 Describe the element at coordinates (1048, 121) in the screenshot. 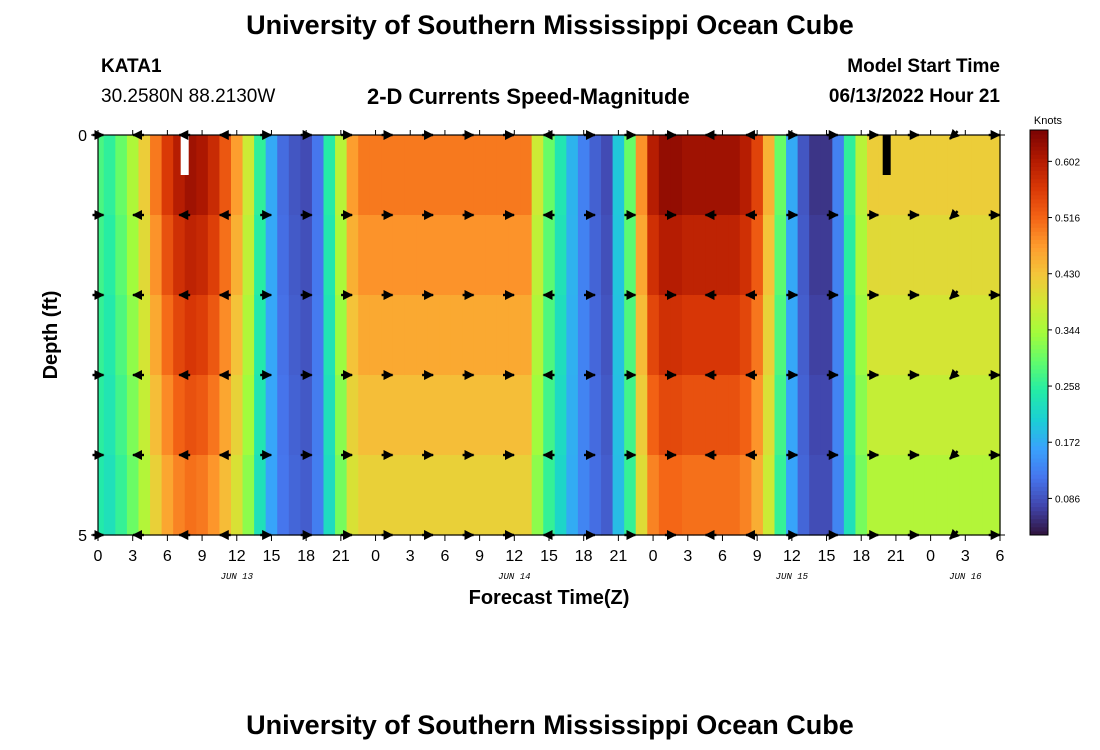

I see `colorbar-label: Knots` at that location.